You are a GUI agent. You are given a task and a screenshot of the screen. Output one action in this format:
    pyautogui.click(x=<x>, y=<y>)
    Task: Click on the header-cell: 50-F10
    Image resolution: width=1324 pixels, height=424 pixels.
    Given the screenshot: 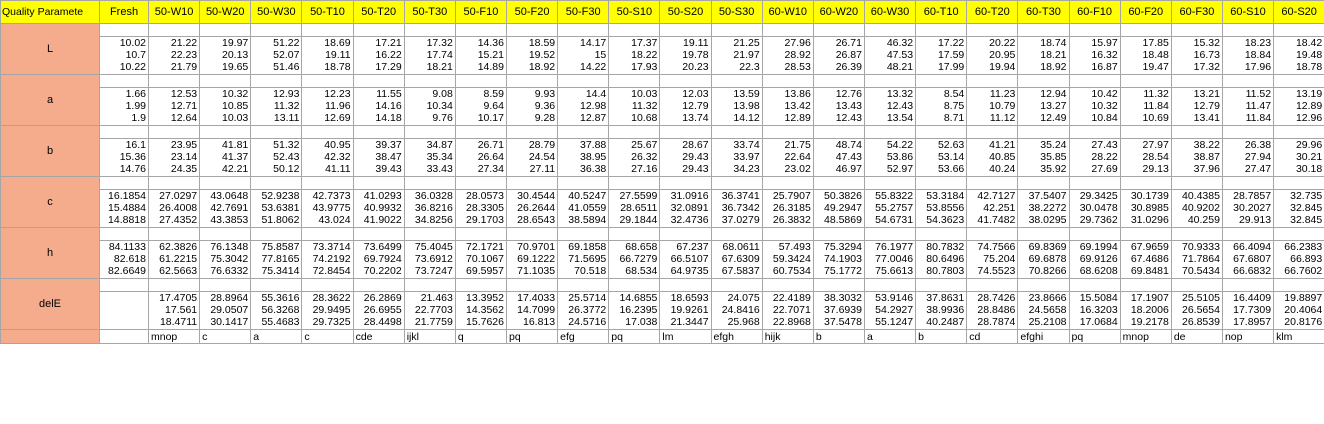 What is the action you would take?
    pyautogui.click(x=480, y=12)
    